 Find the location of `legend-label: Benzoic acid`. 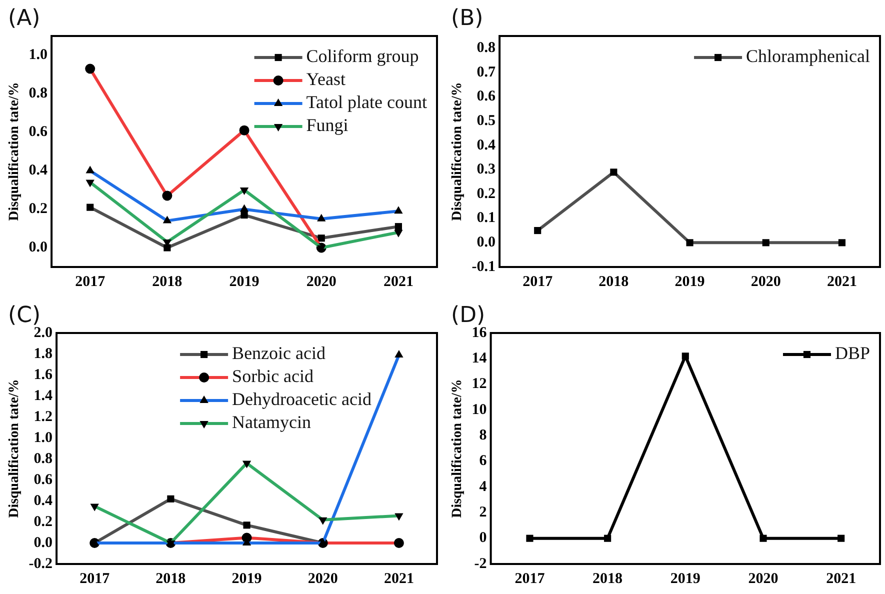

legend-label: Benzoic acid is located at coordinates (279, 353).